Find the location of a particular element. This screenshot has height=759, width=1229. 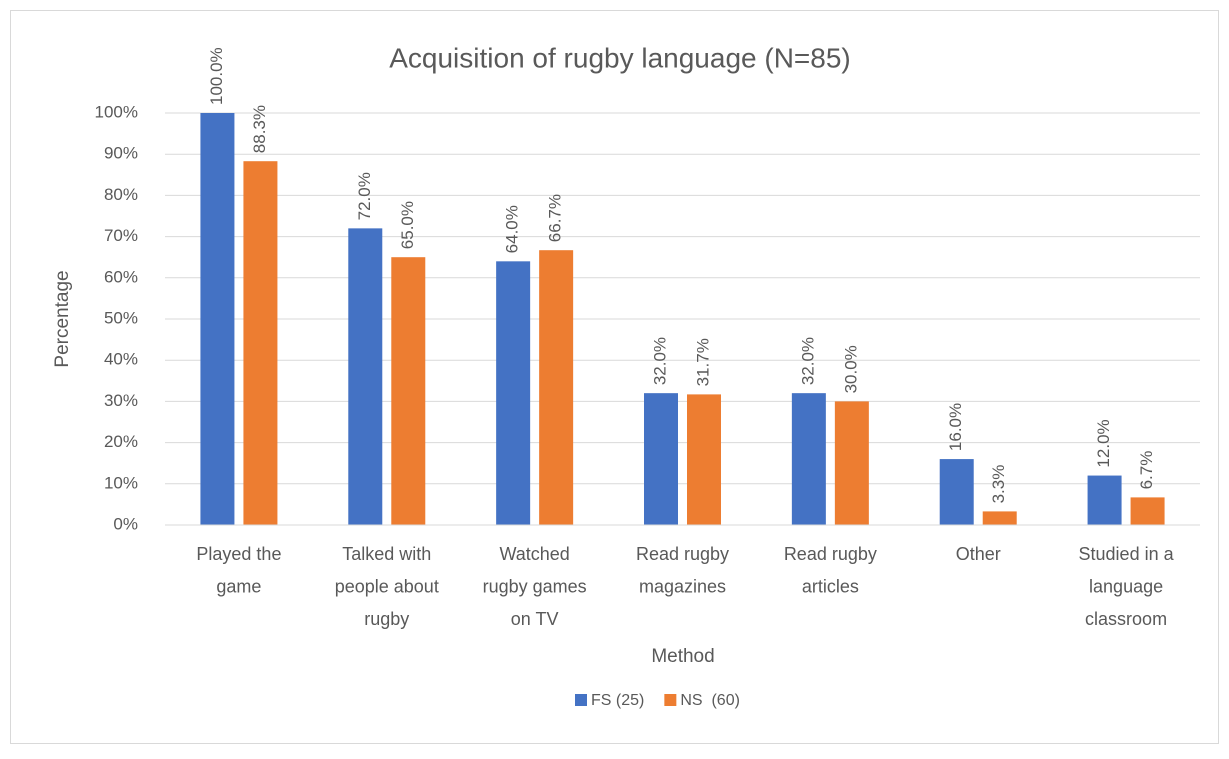

data-label: 100.0% is located at coordinates (216, 76).